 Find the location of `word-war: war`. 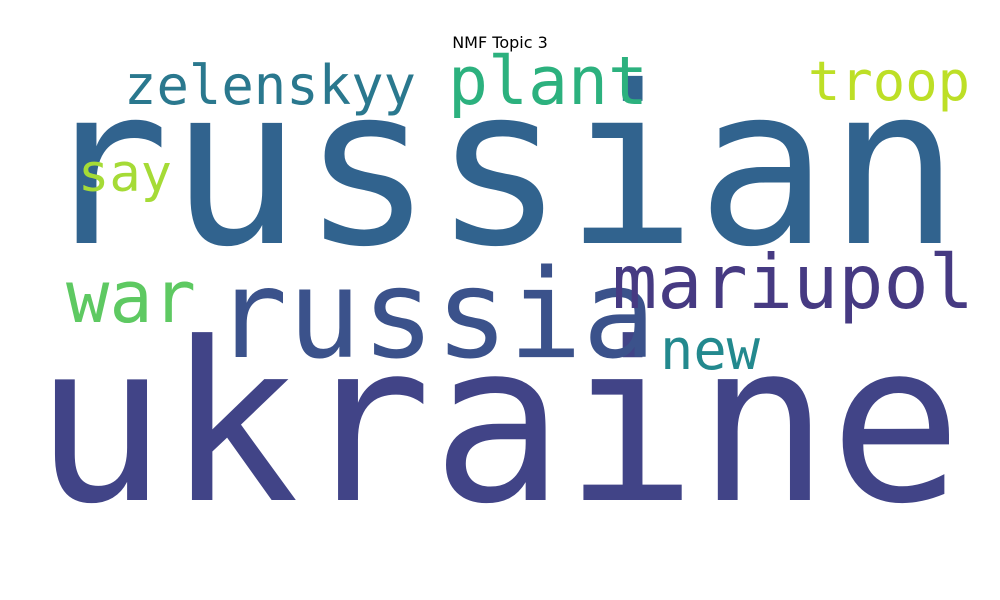

word-war: war is located at coordinates (131, 297).